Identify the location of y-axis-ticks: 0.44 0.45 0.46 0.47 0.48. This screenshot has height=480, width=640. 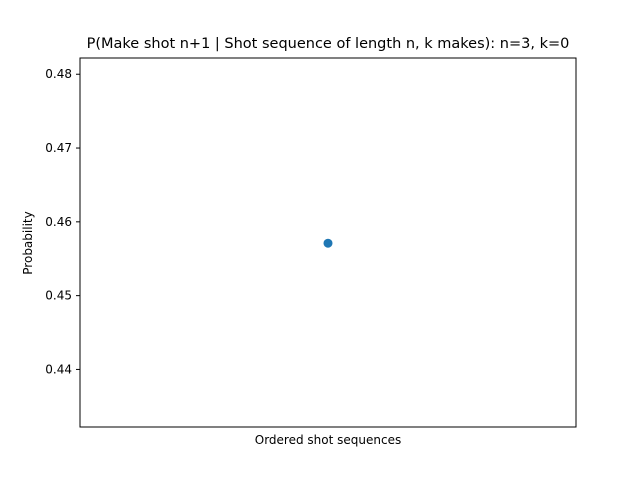
(62, 221).